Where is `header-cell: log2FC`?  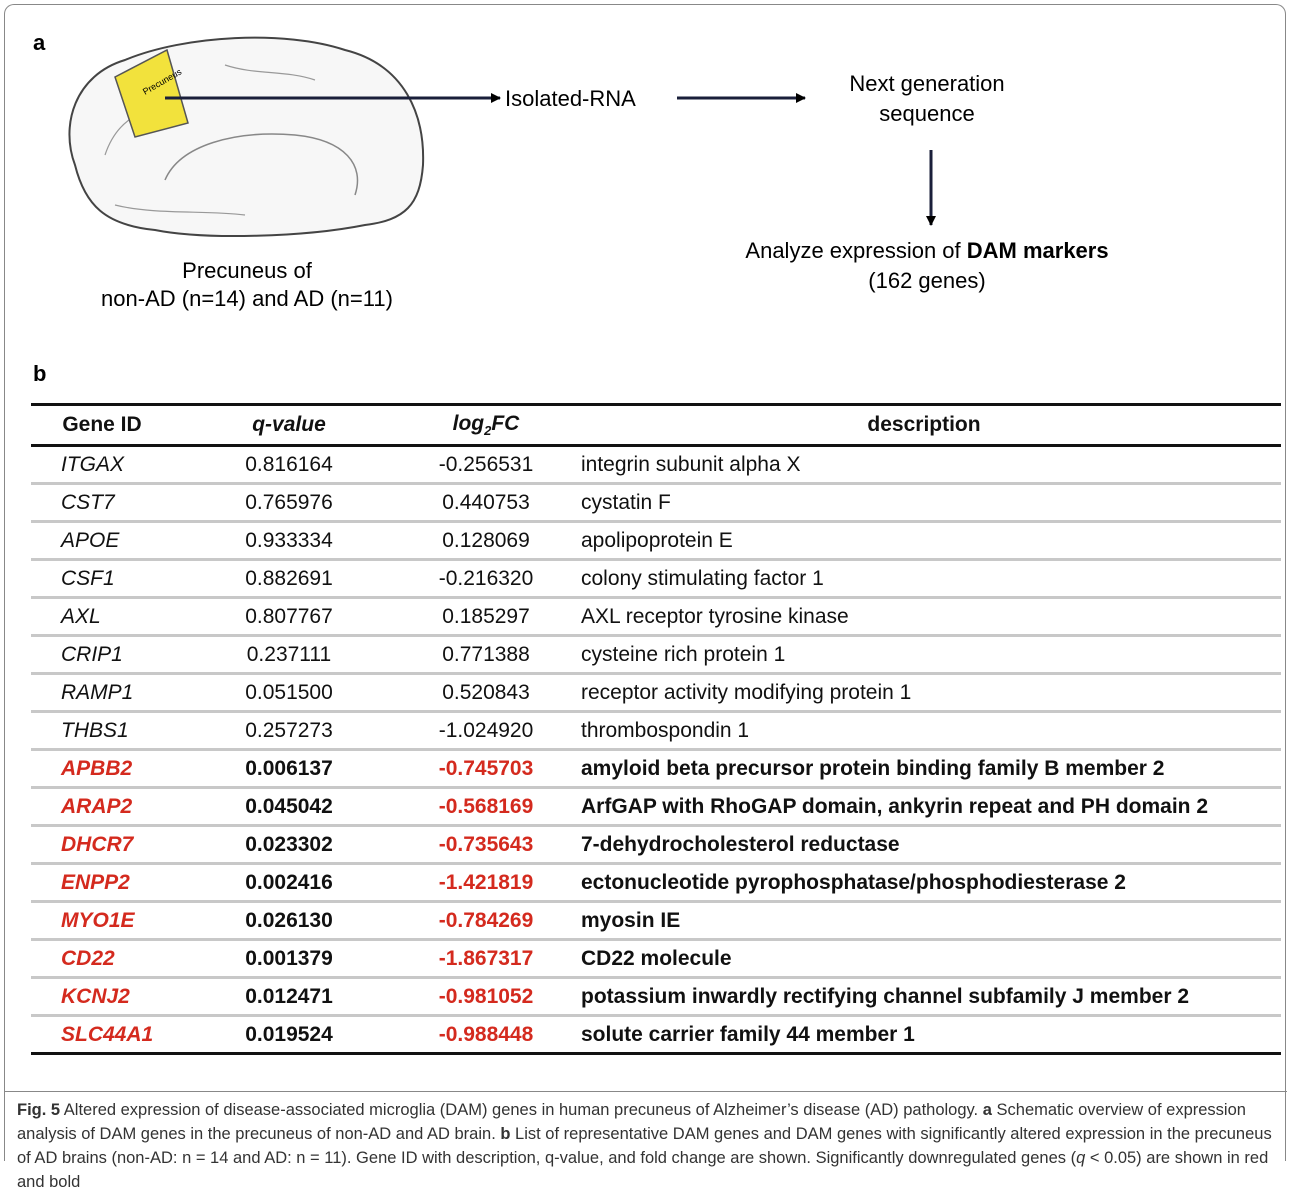
header-cell: log2FC is located at coordinates (486, 425).